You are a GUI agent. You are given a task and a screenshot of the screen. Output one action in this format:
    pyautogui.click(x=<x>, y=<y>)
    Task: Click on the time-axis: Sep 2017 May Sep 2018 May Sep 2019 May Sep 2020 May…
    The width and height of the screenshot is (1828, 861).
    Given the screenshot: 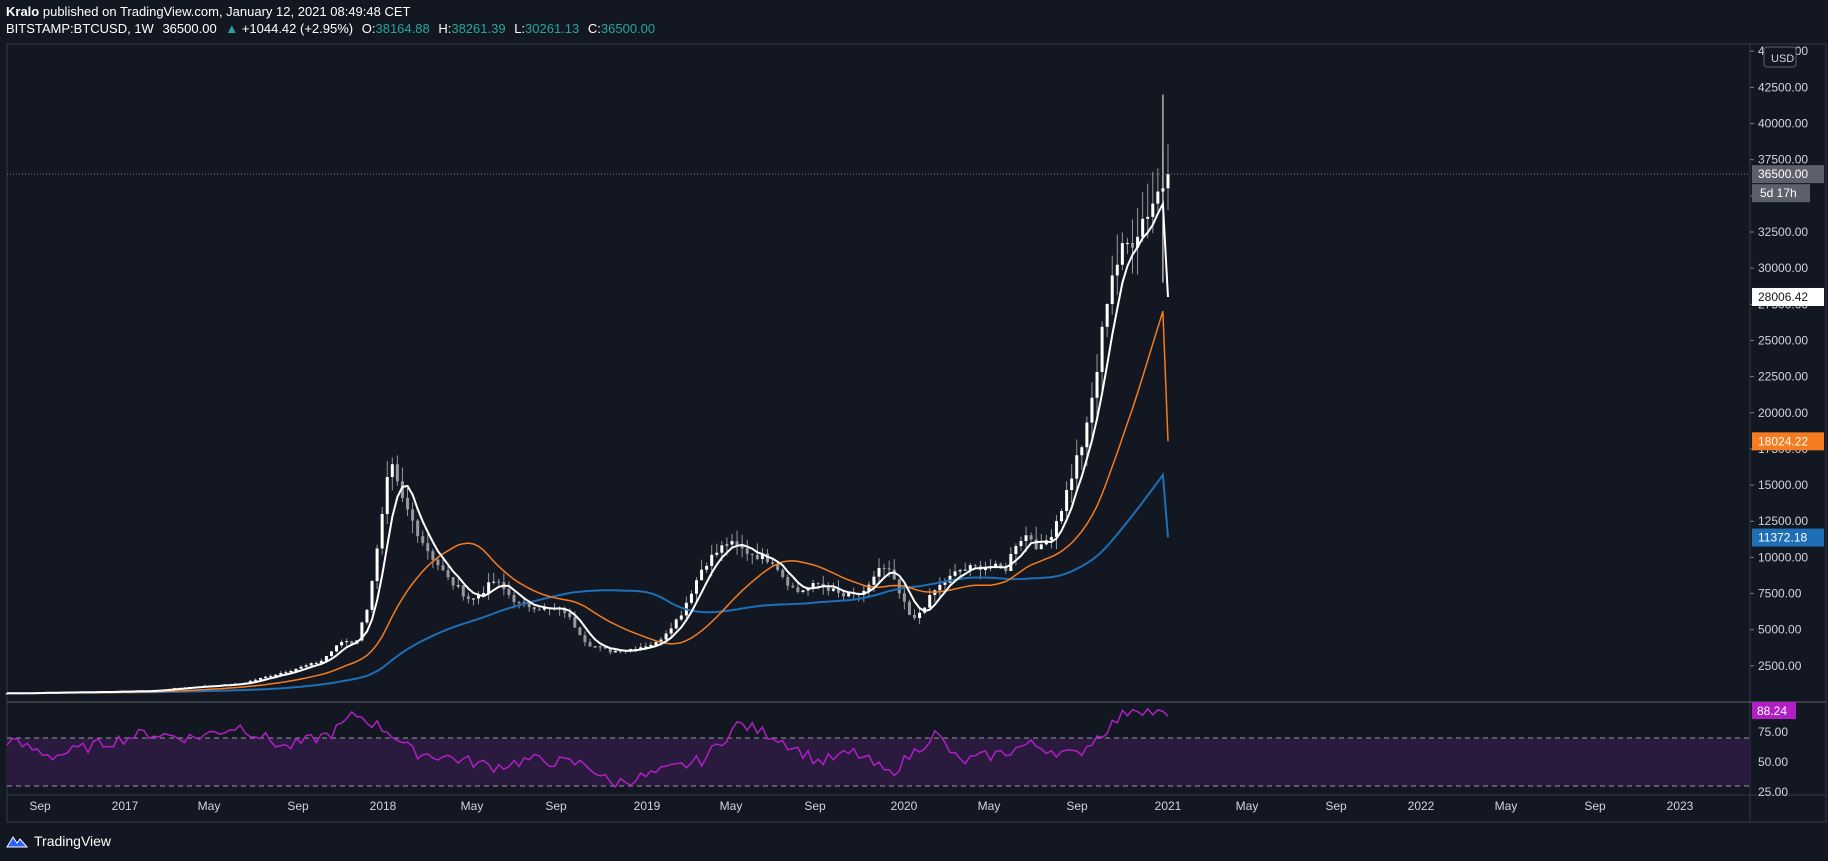 What is the action you would take?
    pyautogui.click(x=861, y=806)
    